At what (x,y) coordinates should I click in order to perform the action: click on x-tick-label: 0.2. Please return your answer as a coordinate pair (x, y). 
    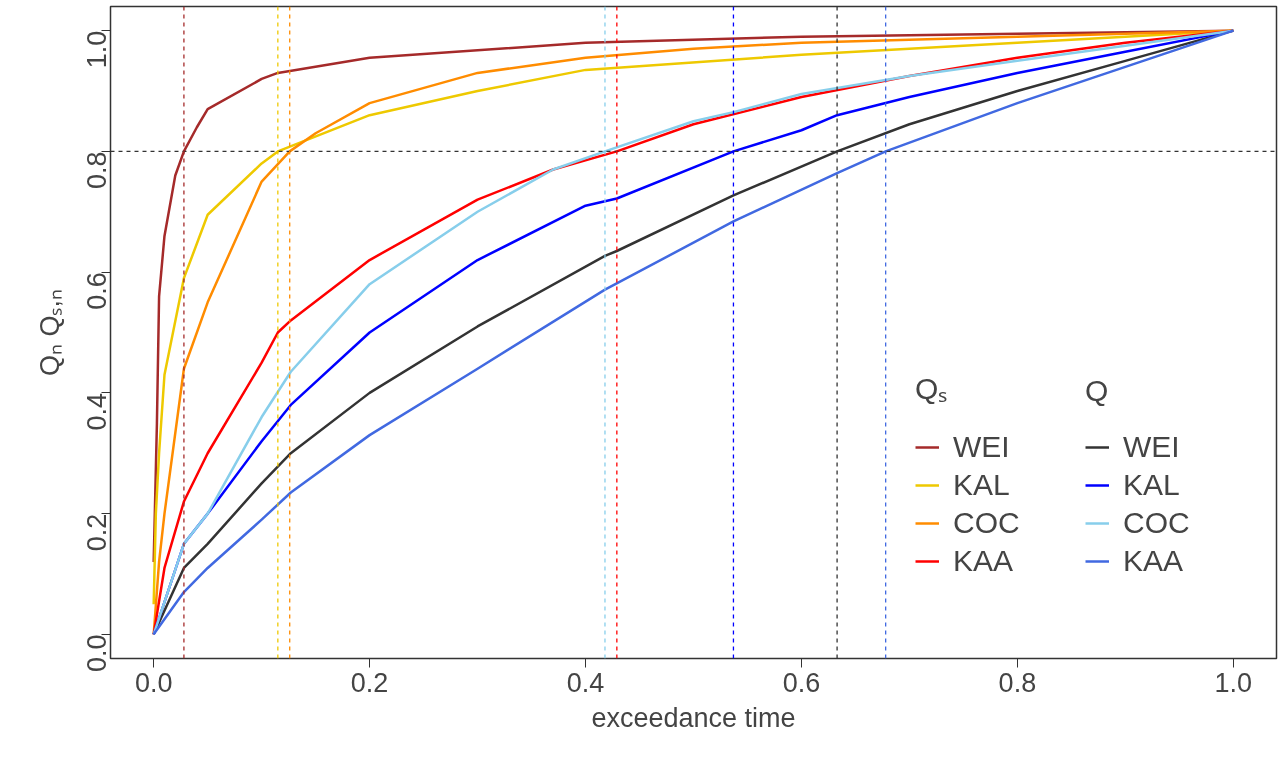
    Looking at the image, I should click on (369, 682).